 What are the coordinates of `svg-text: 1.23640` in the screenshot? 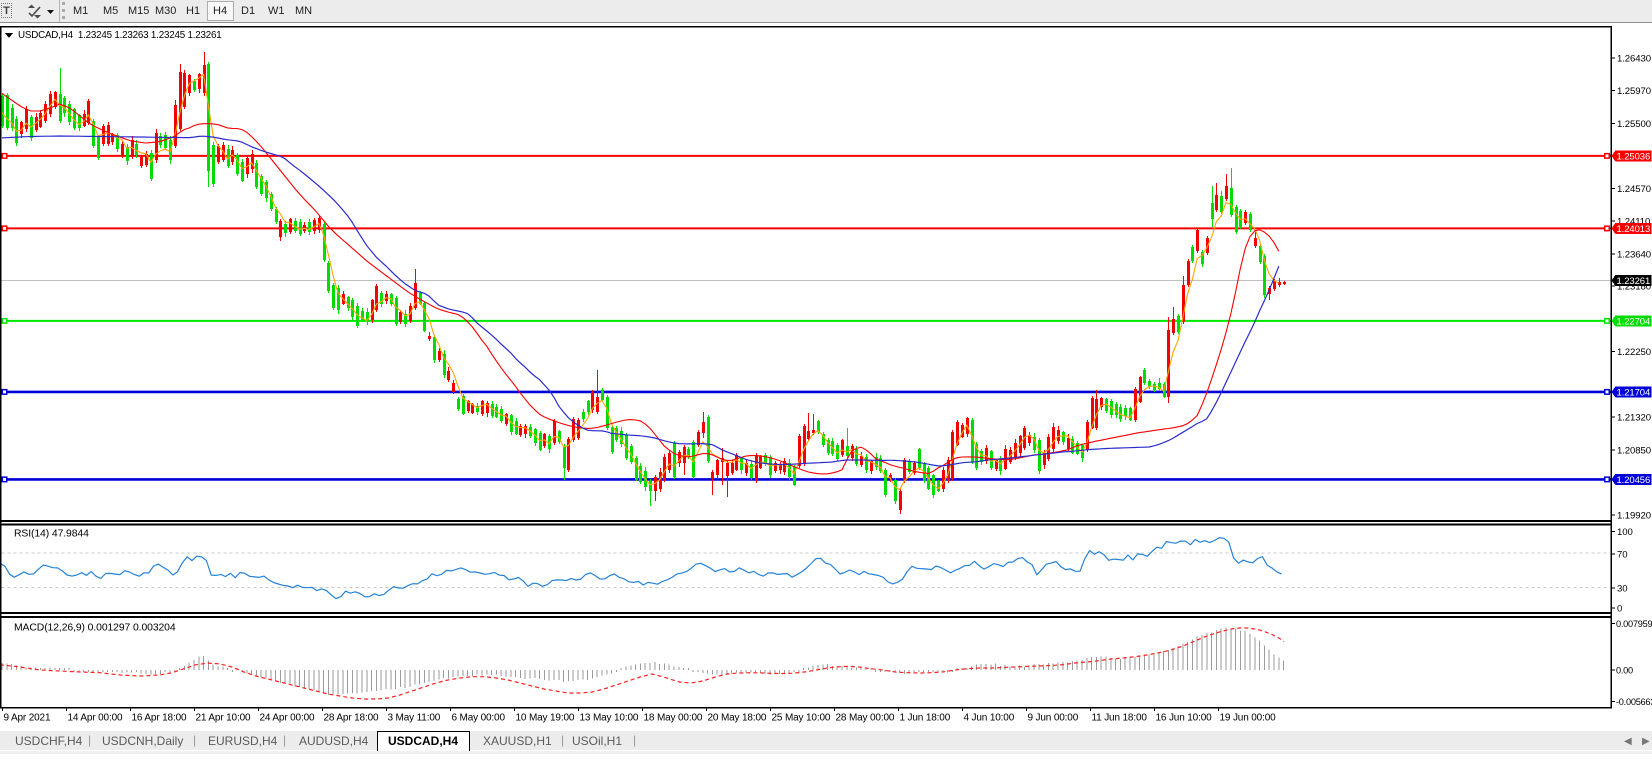 It's located at (1634, 254).